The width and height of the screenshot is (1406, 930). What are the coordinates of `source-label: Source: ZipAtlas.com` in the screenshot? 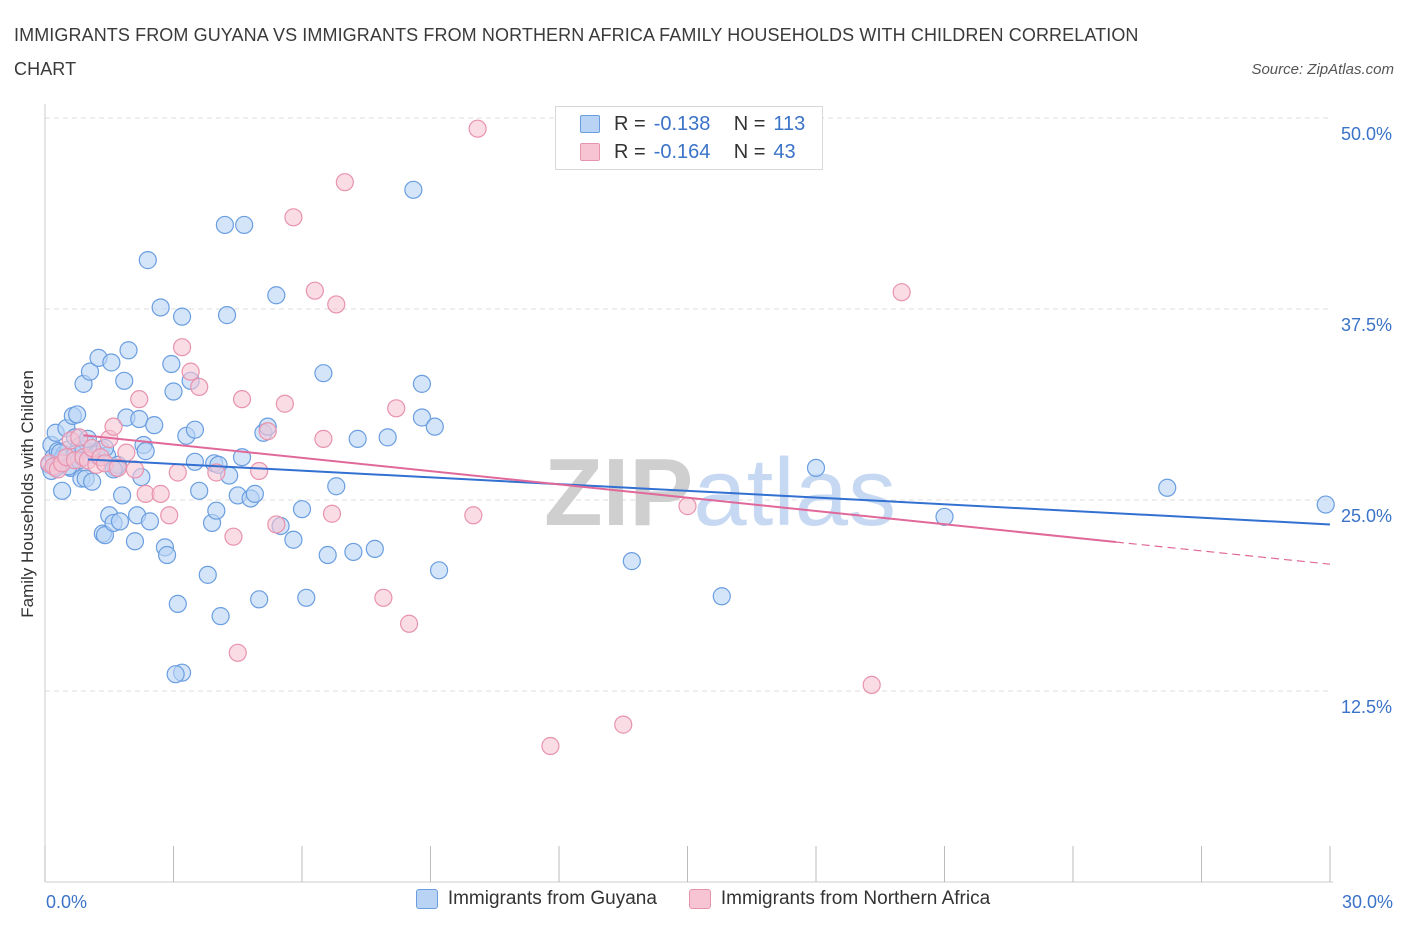 It's located at (1322, 69).